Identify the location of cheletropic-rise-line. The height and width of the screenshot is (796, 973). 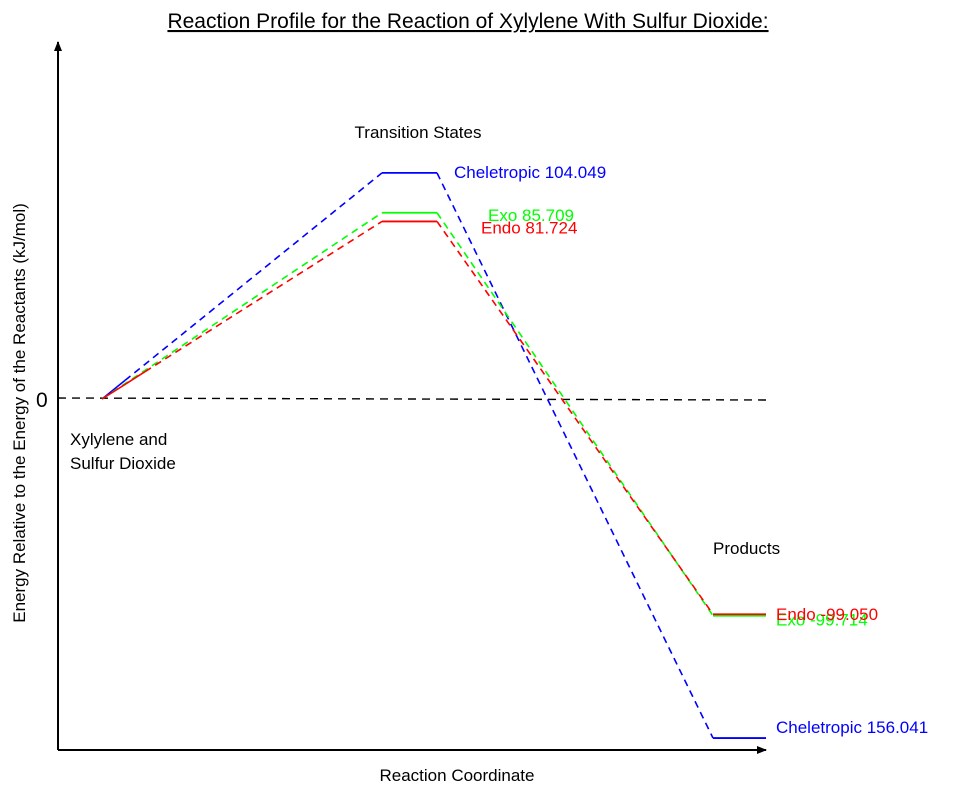
(253, 277).